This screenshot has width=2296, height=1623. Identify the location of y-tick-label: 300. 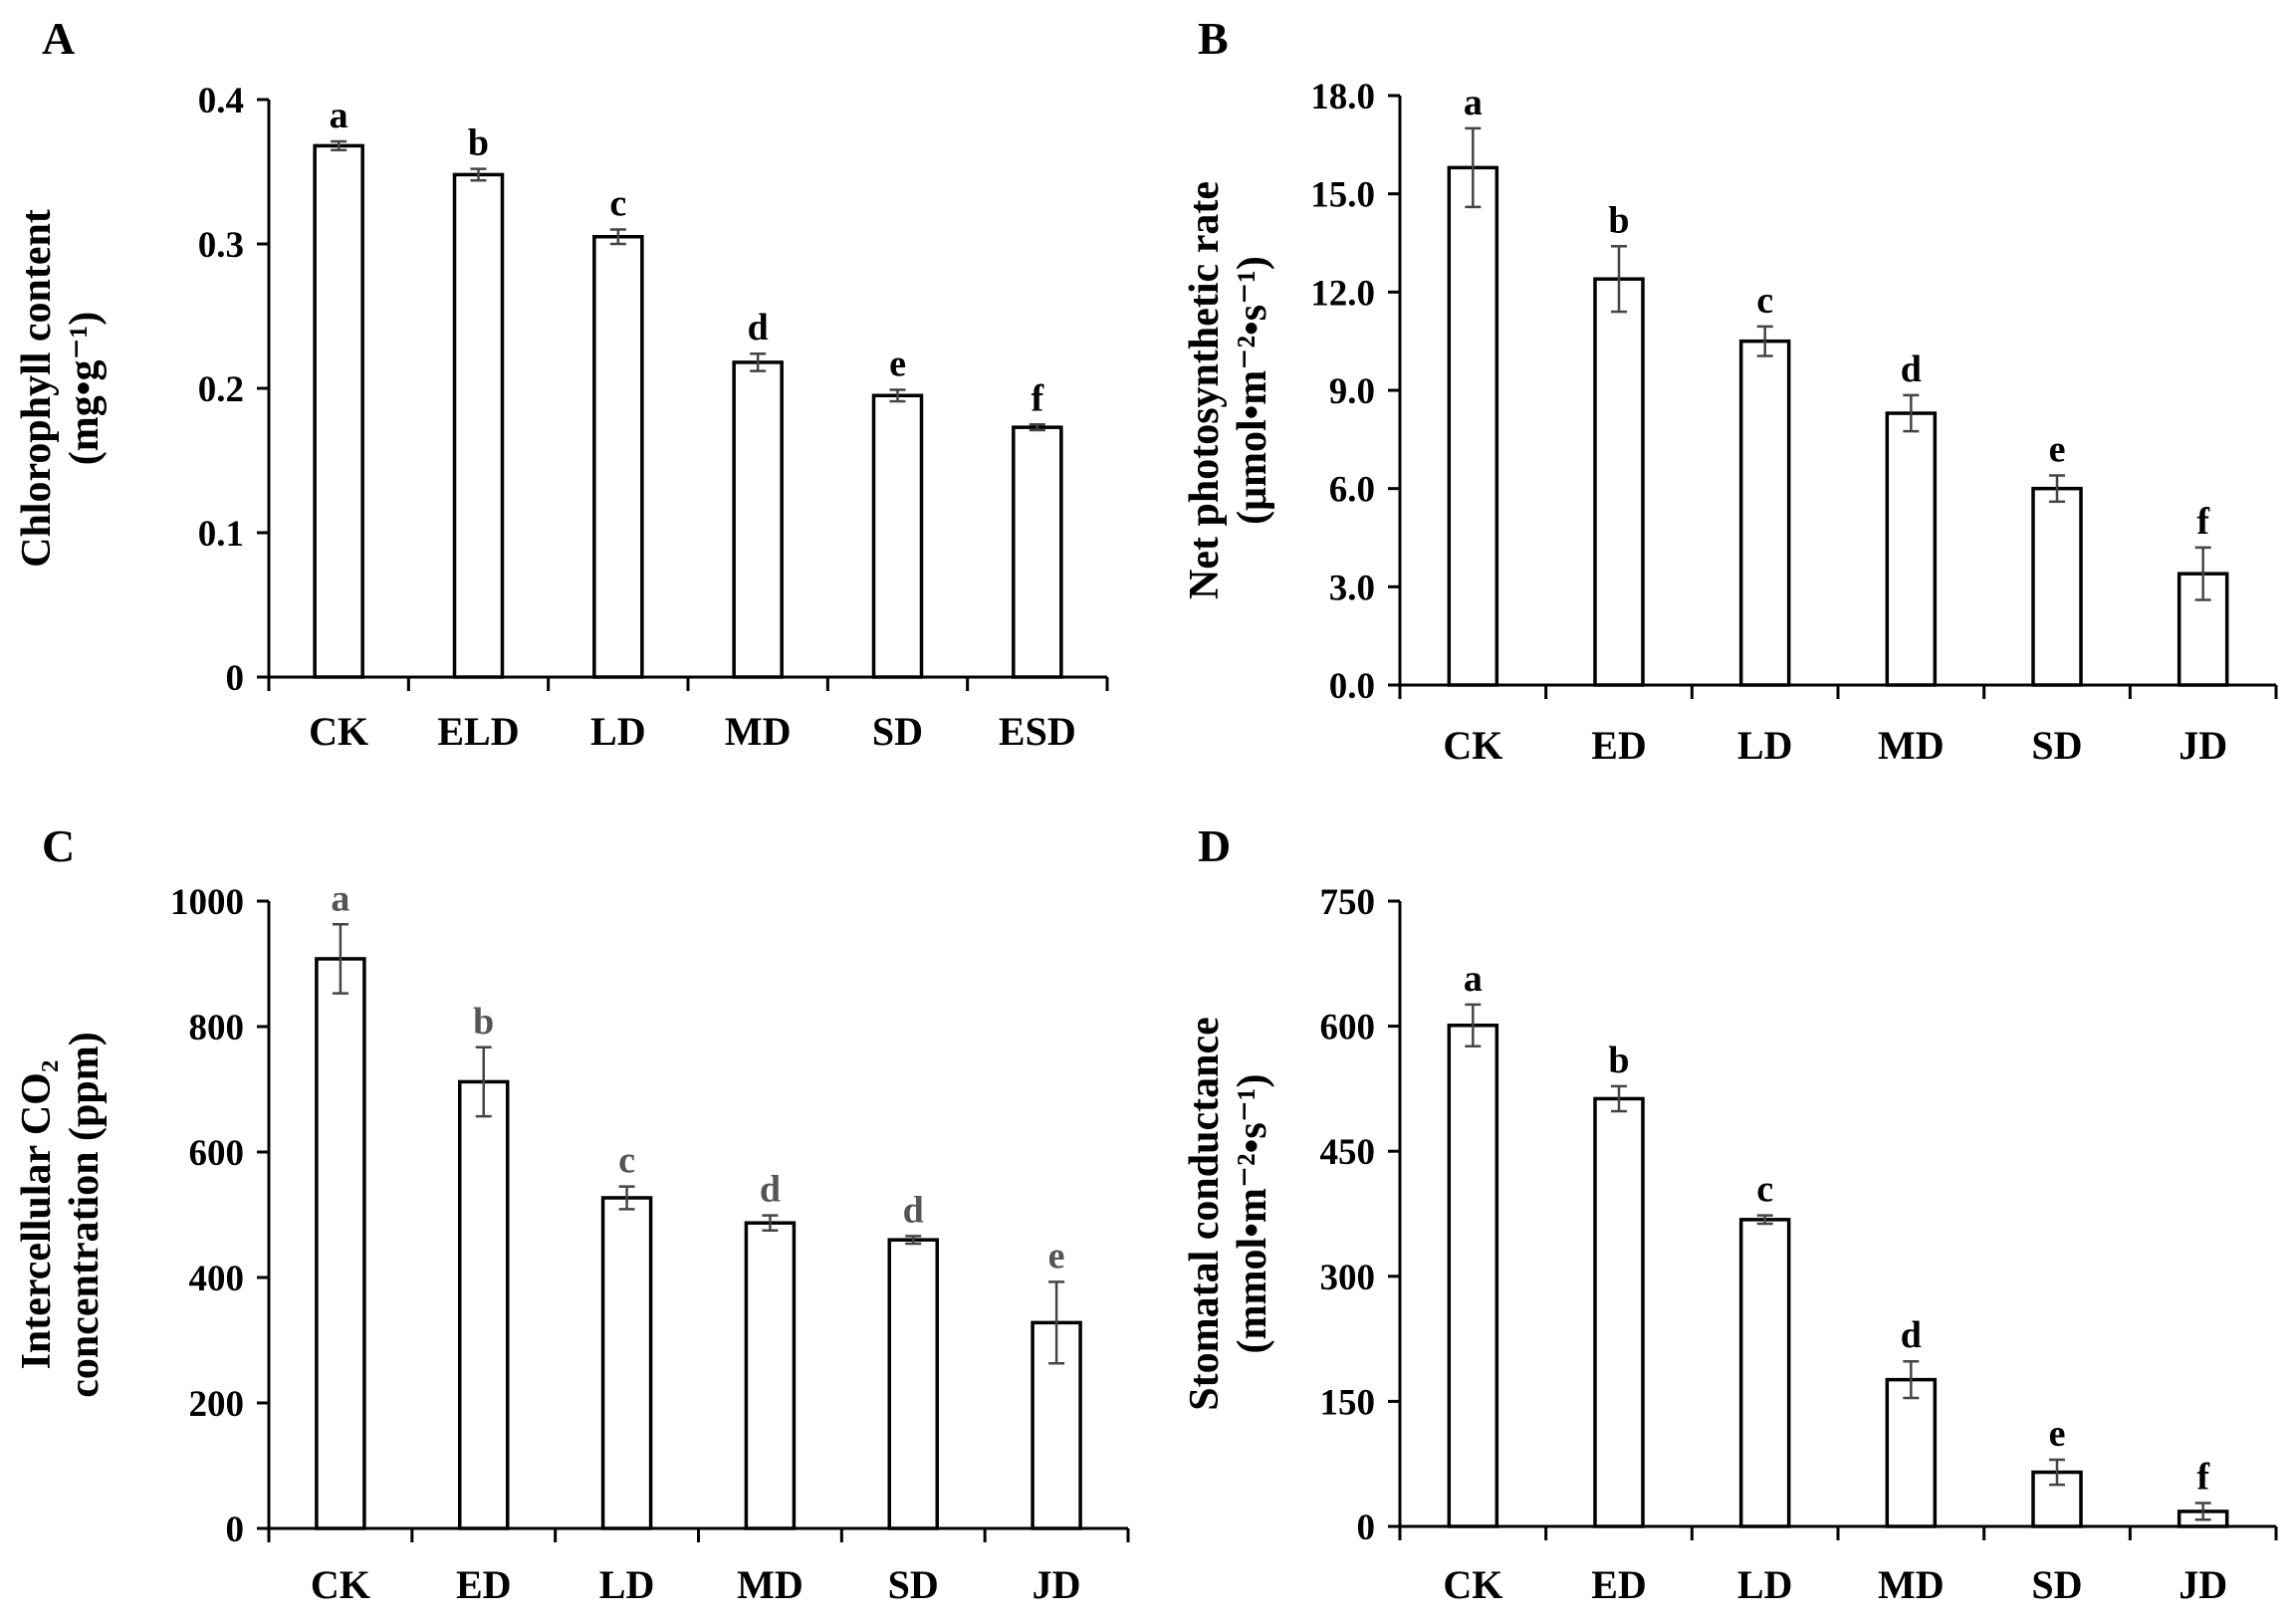
(1348, 1278).